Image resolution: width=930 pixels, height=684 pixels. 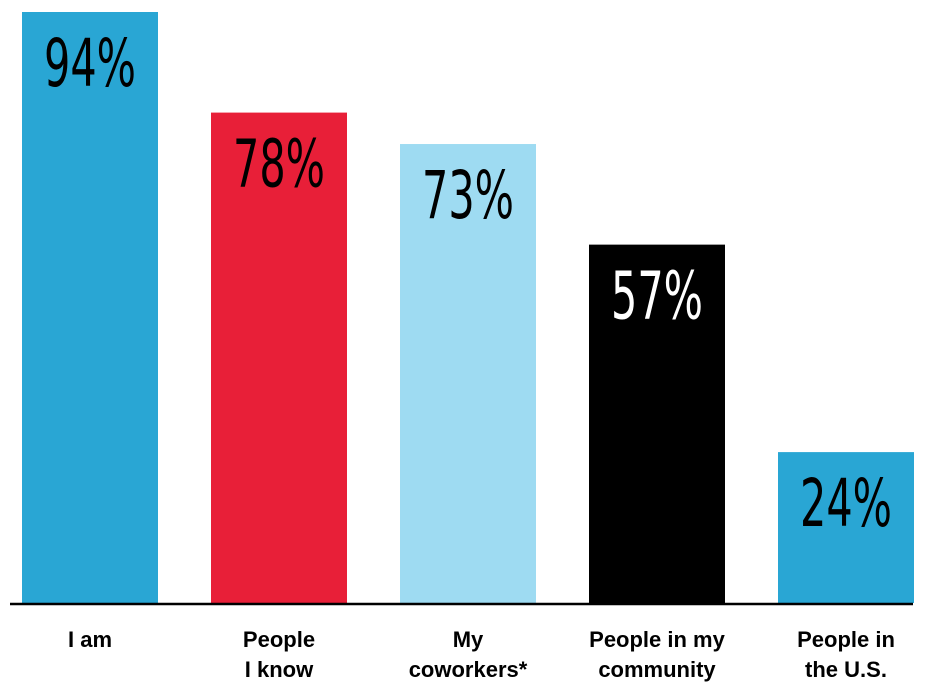 What do you see at coordinates (846, 669) in the screenshot?
I see `category-label-line: the U.S.` at bounding box center [846, 669].